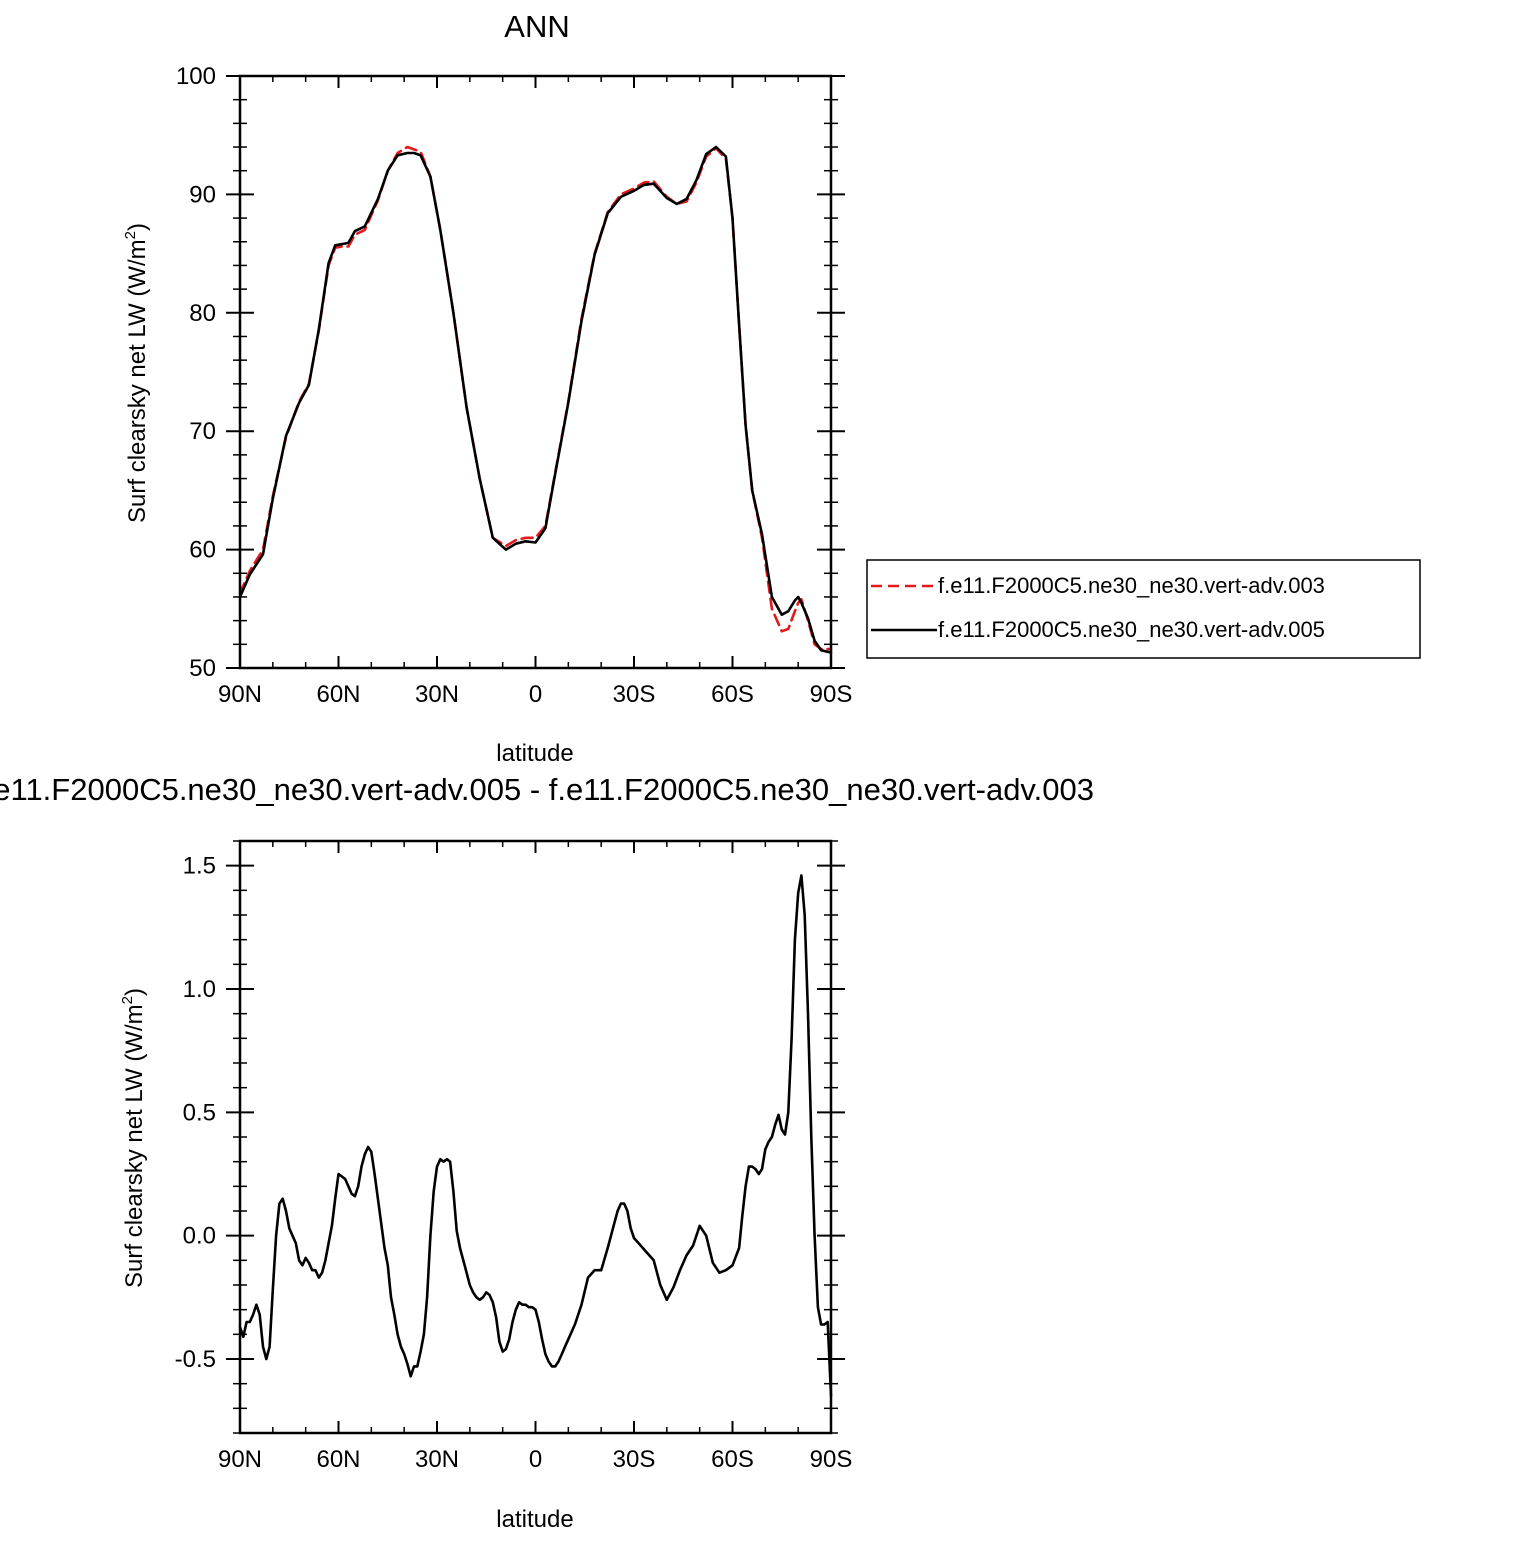 The image size is (1527, 1541). I want to click on top-y-tick-label: 70, so click(202, 431).